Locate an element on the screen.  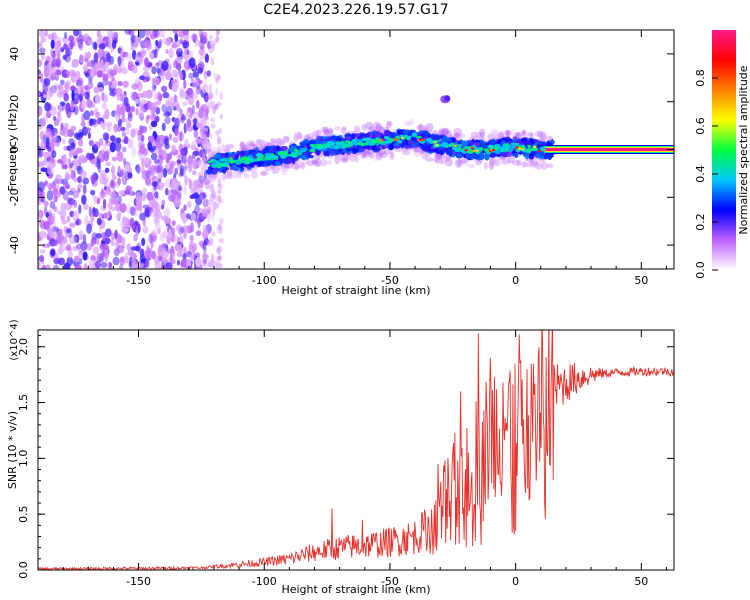
spectrogram-x-tick-label-3: 0 is located at coordinates (515, 280).